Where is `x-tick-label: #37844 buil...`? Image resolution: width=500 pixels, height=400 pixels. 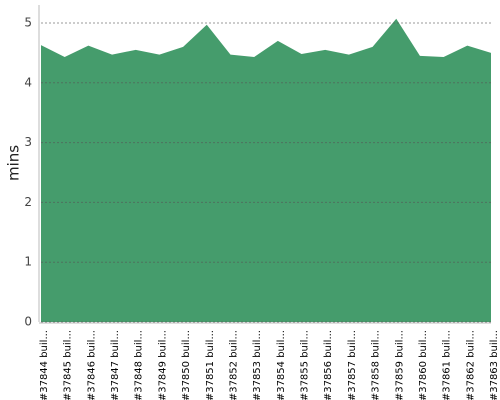 x-tick-label: #37844 buil... is located at coordinates (44, 365).